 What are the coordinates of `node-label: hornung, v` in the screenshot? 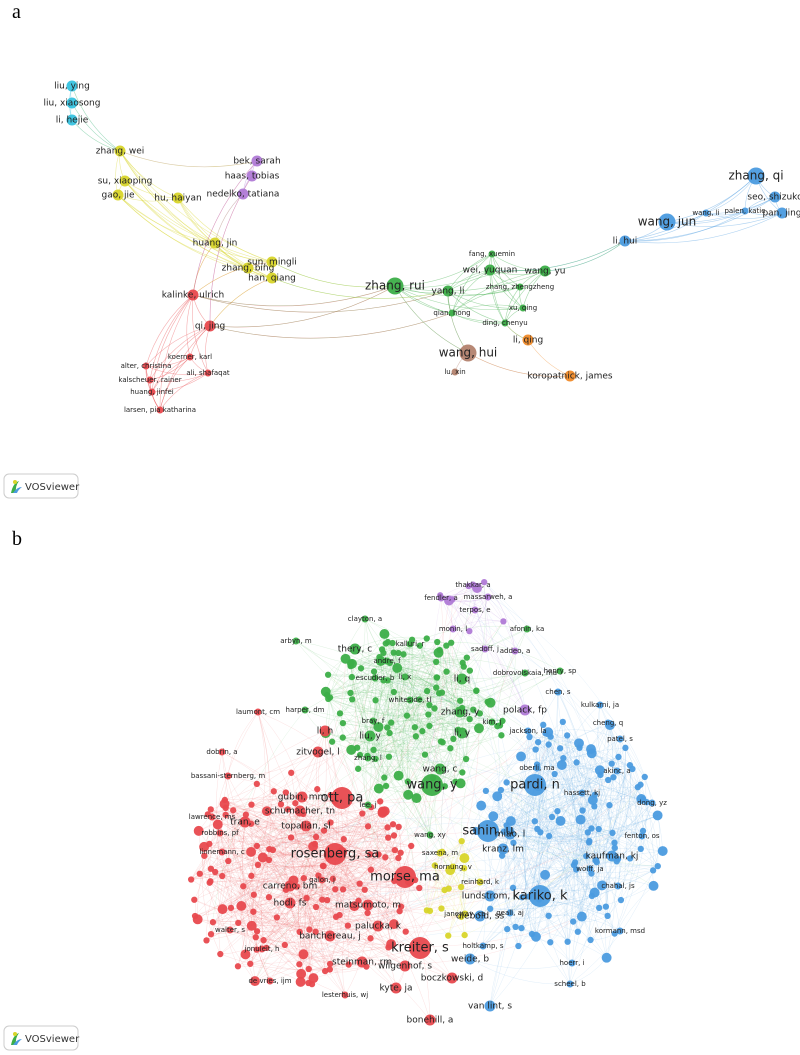 It's located at (453, 867).